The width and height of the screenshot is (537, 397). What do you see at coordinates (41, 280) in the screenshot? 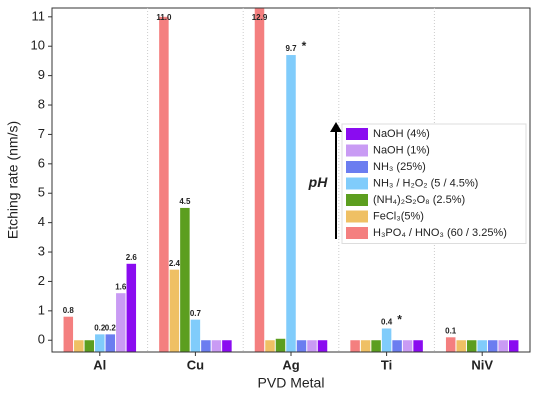
I see `y-tick-label: 2` at bounding box center [41, 280].